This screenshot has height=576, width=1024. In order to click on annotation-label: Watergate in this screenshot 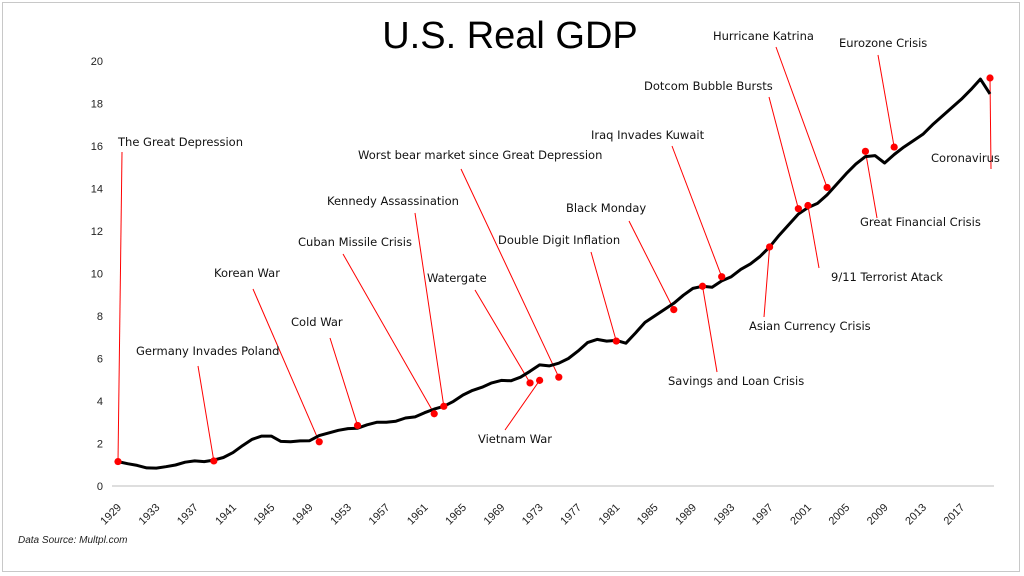, I will do `click(457, 278)`.